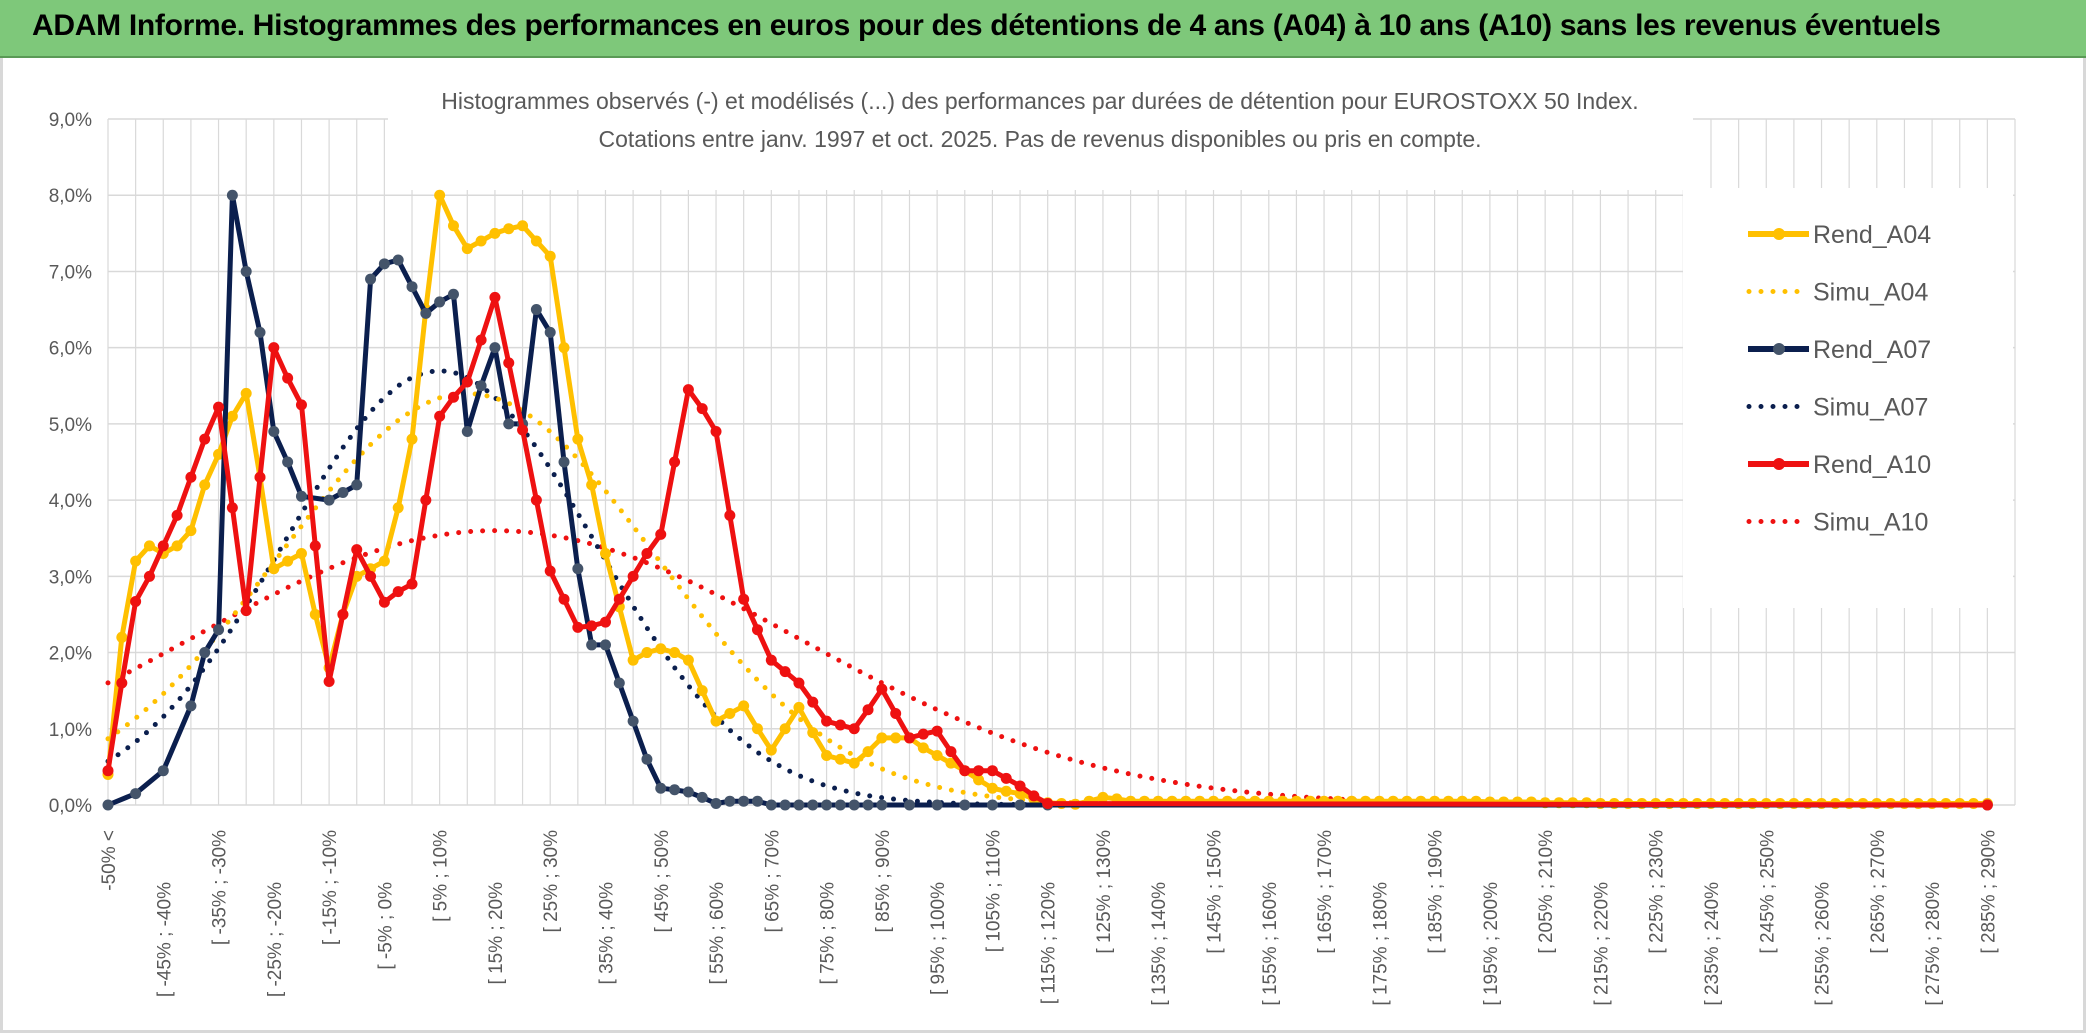  I want to click on x-tick-label: [ 275% ; 280%, so click(1933, 944).